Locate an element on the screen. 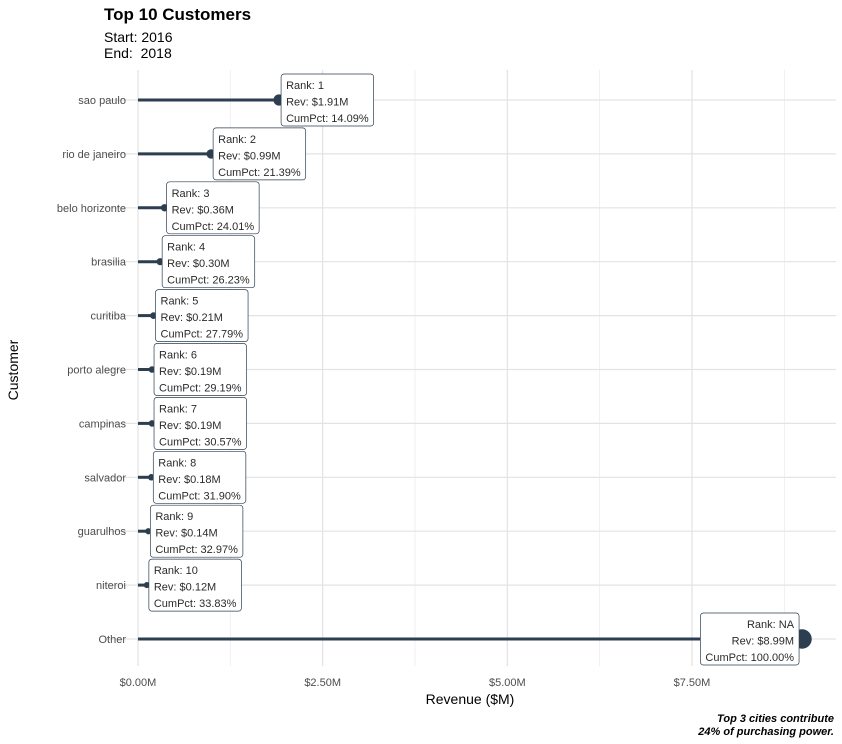  y-tick-label: porto alegre is located at coordinates (96, 371).